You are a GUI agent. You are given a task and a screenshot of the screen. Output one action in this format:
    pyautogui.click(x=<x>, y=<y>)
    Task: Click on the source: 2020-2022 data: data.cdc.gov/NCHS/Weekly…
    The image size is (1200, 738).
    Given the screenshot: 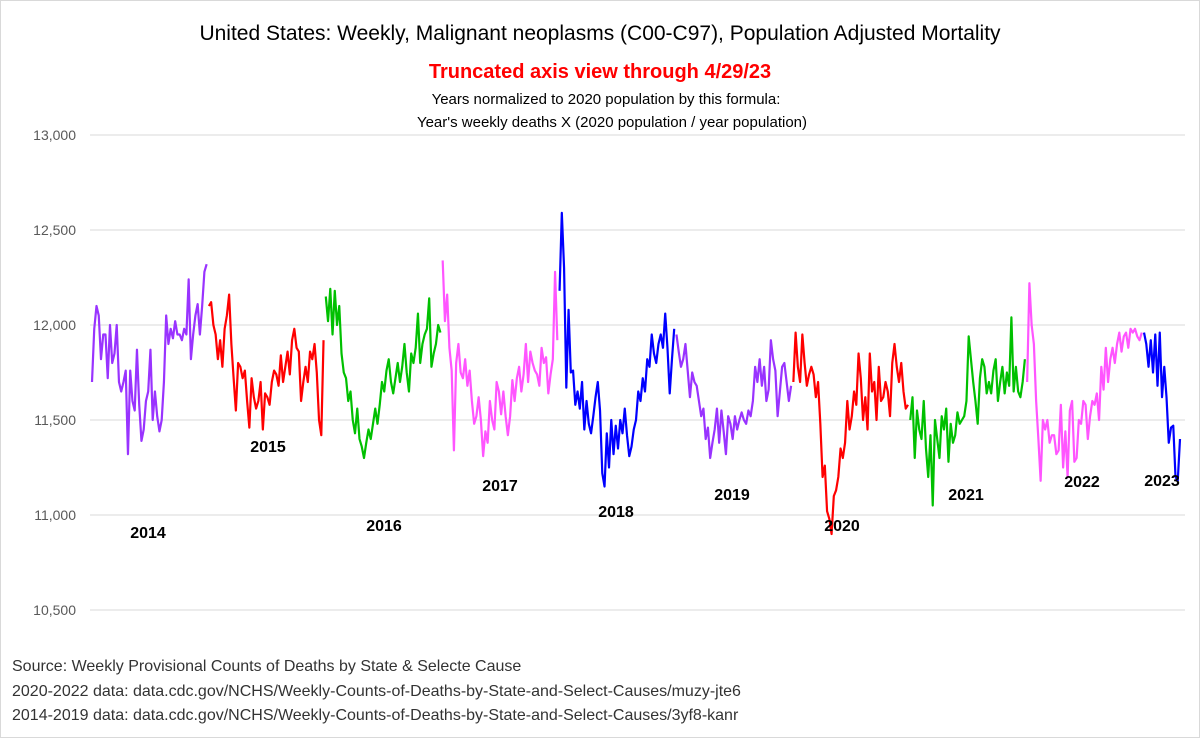 What is the action you would take?
    pyautogui.click(x=376, y=691)
    